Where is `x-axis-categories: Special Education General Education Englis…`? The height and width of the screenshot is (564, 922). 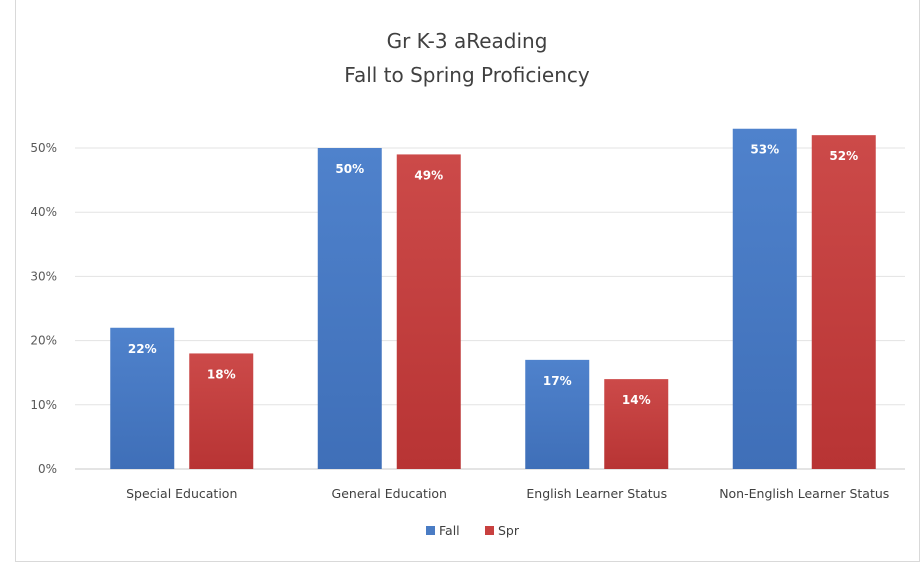
x-axis-categories: Special Education General Education Englis… is located at coordinates (507, 493).